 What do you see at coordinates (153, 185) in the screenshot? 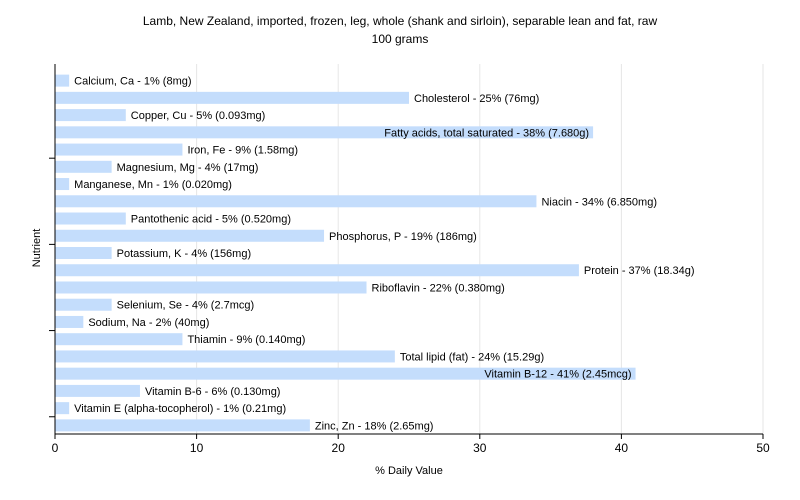
I see `data-label: Manganese, Mn - 1% (0.020mg)` at bounding box center [153, 185].